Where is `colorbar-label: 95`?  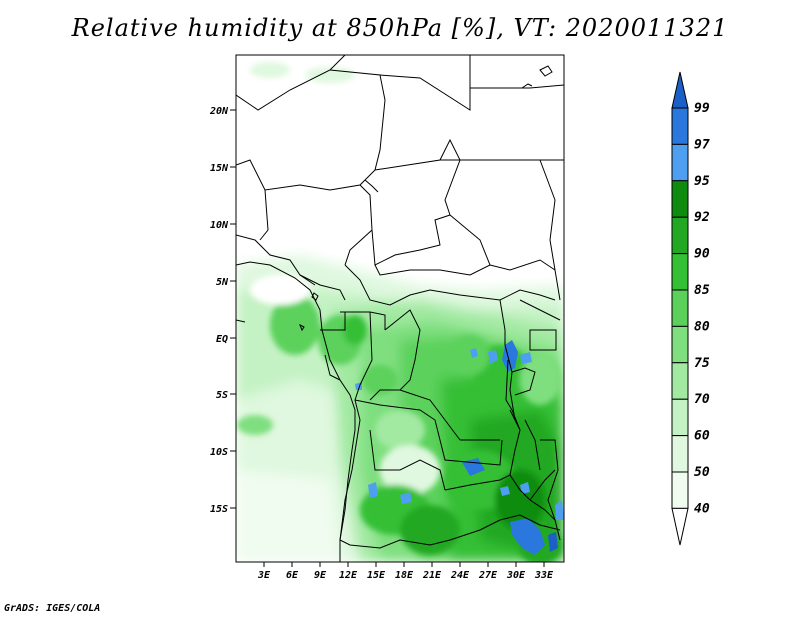
colorbar-label: 95 is located at coordinates (702, 181).